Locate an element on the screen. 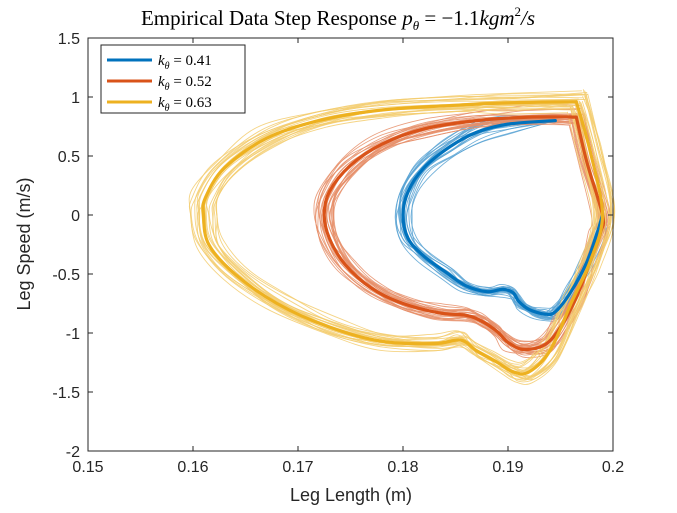 This screenshot has height=513, width=677. x-tick-label: 0.18 is located at coordinates (402, 467).